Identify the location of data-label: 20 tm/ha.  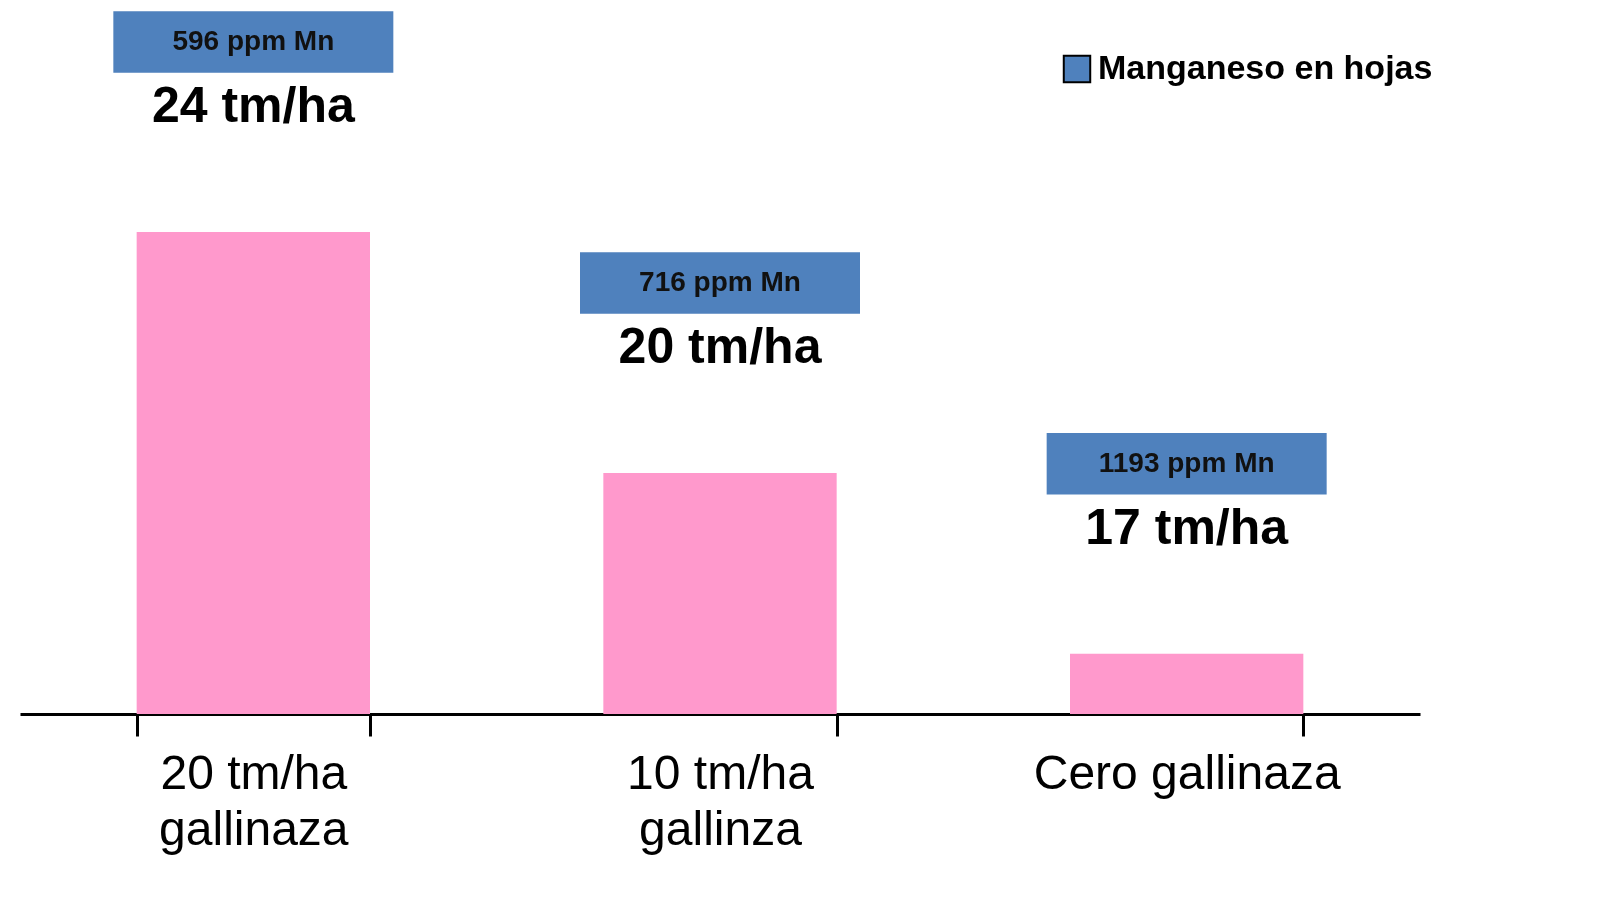
(720, 346).